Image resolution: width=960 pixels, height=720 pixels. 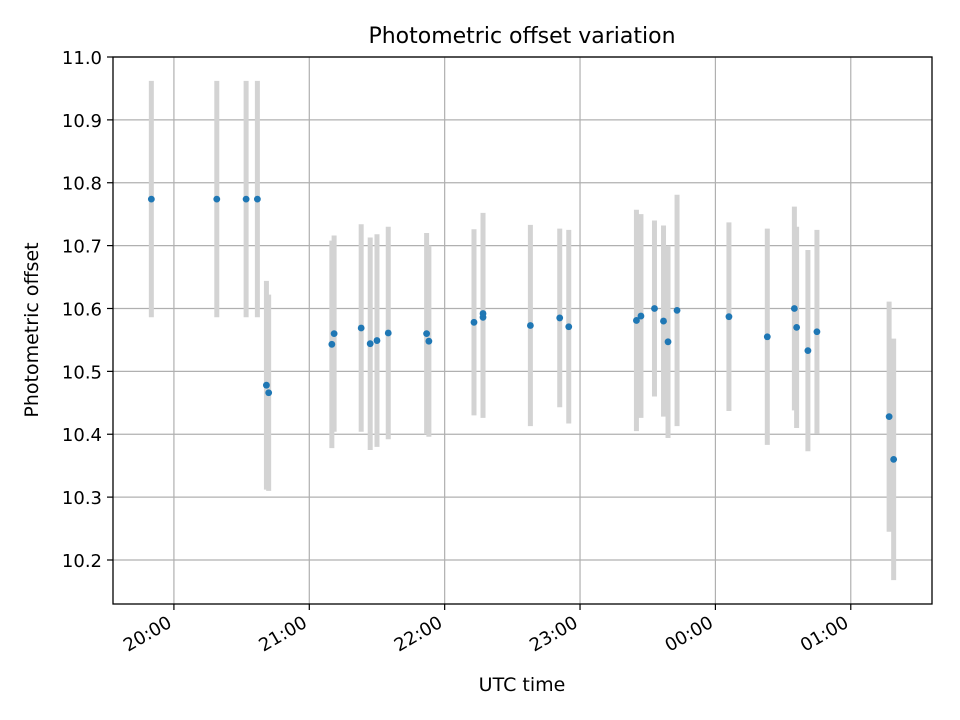 I want to click on x-axis-label: UTC time, so click(x=522, y=685).